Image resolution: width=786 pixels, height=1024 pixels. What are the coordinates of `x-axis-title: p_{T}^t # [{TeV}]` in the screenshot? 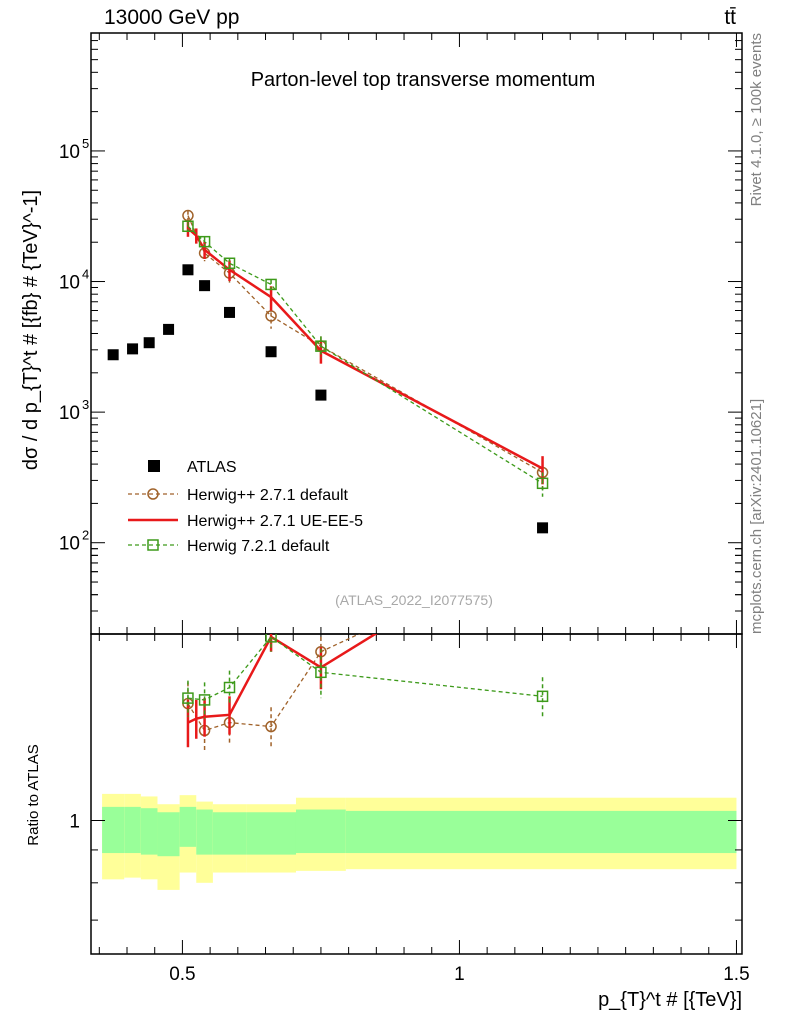 It's located at (670, 1000).